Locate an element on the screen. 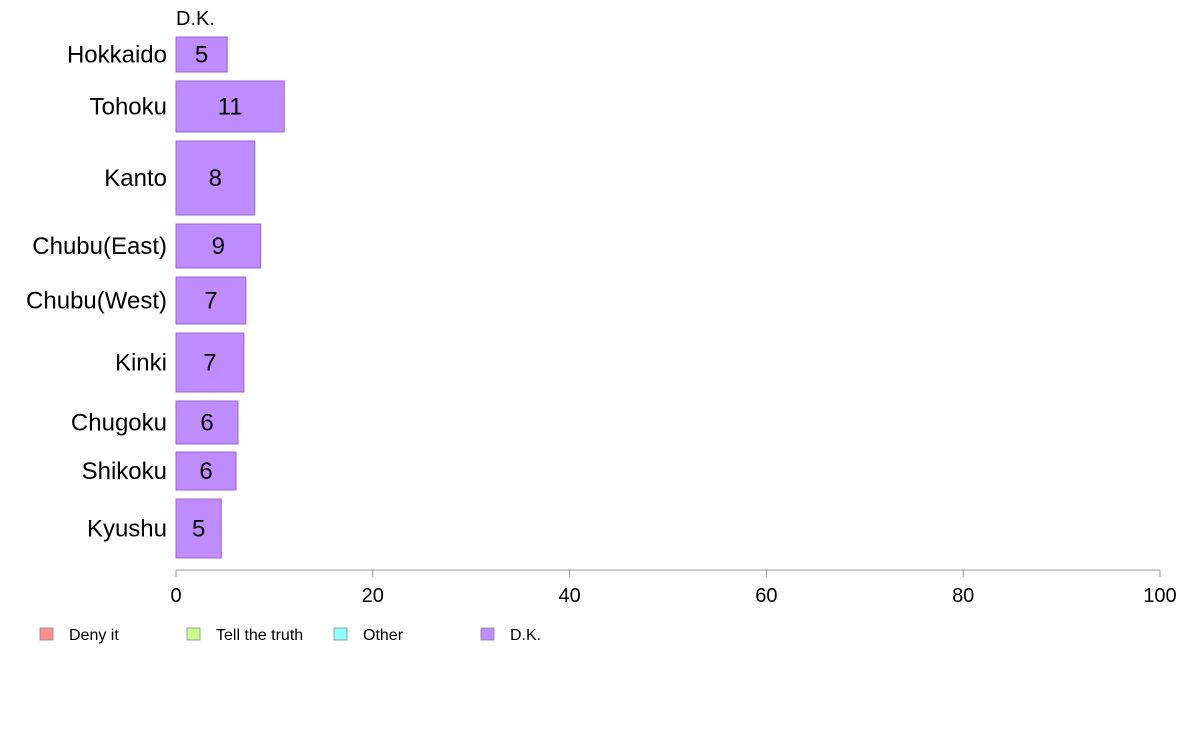  bar-kyushu is located at coordinates (198, 528).